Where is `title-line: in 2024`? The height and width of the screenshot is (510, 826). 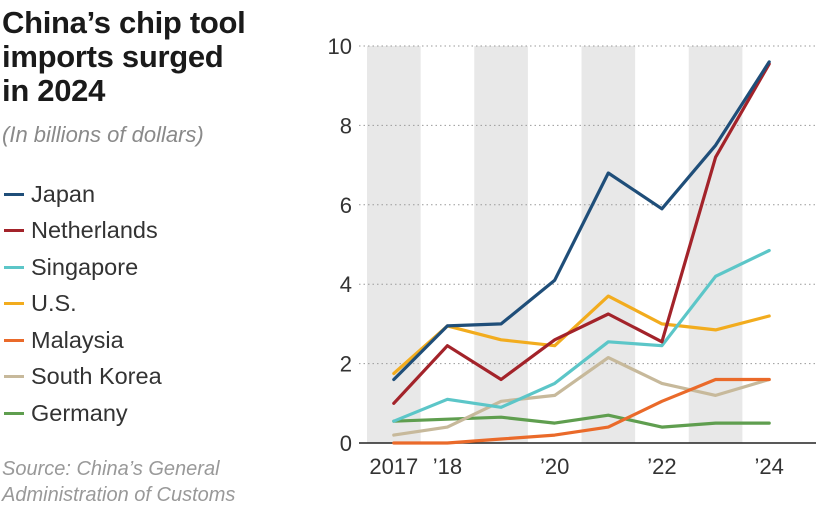 title-line: in 2024 is located at coordinates (54, 90).